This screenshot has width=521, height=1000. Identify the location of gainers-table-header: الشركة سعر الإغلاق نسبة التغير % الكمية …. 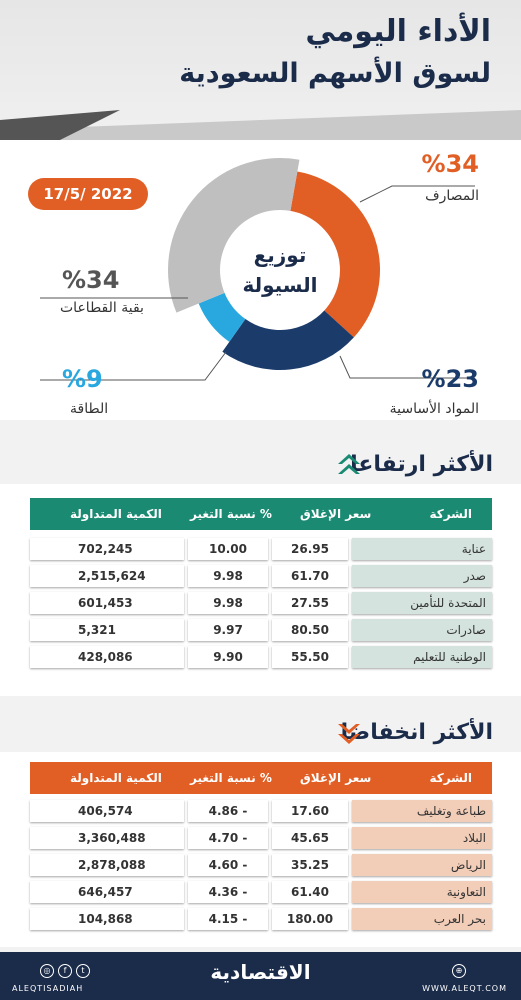
(261, 514).